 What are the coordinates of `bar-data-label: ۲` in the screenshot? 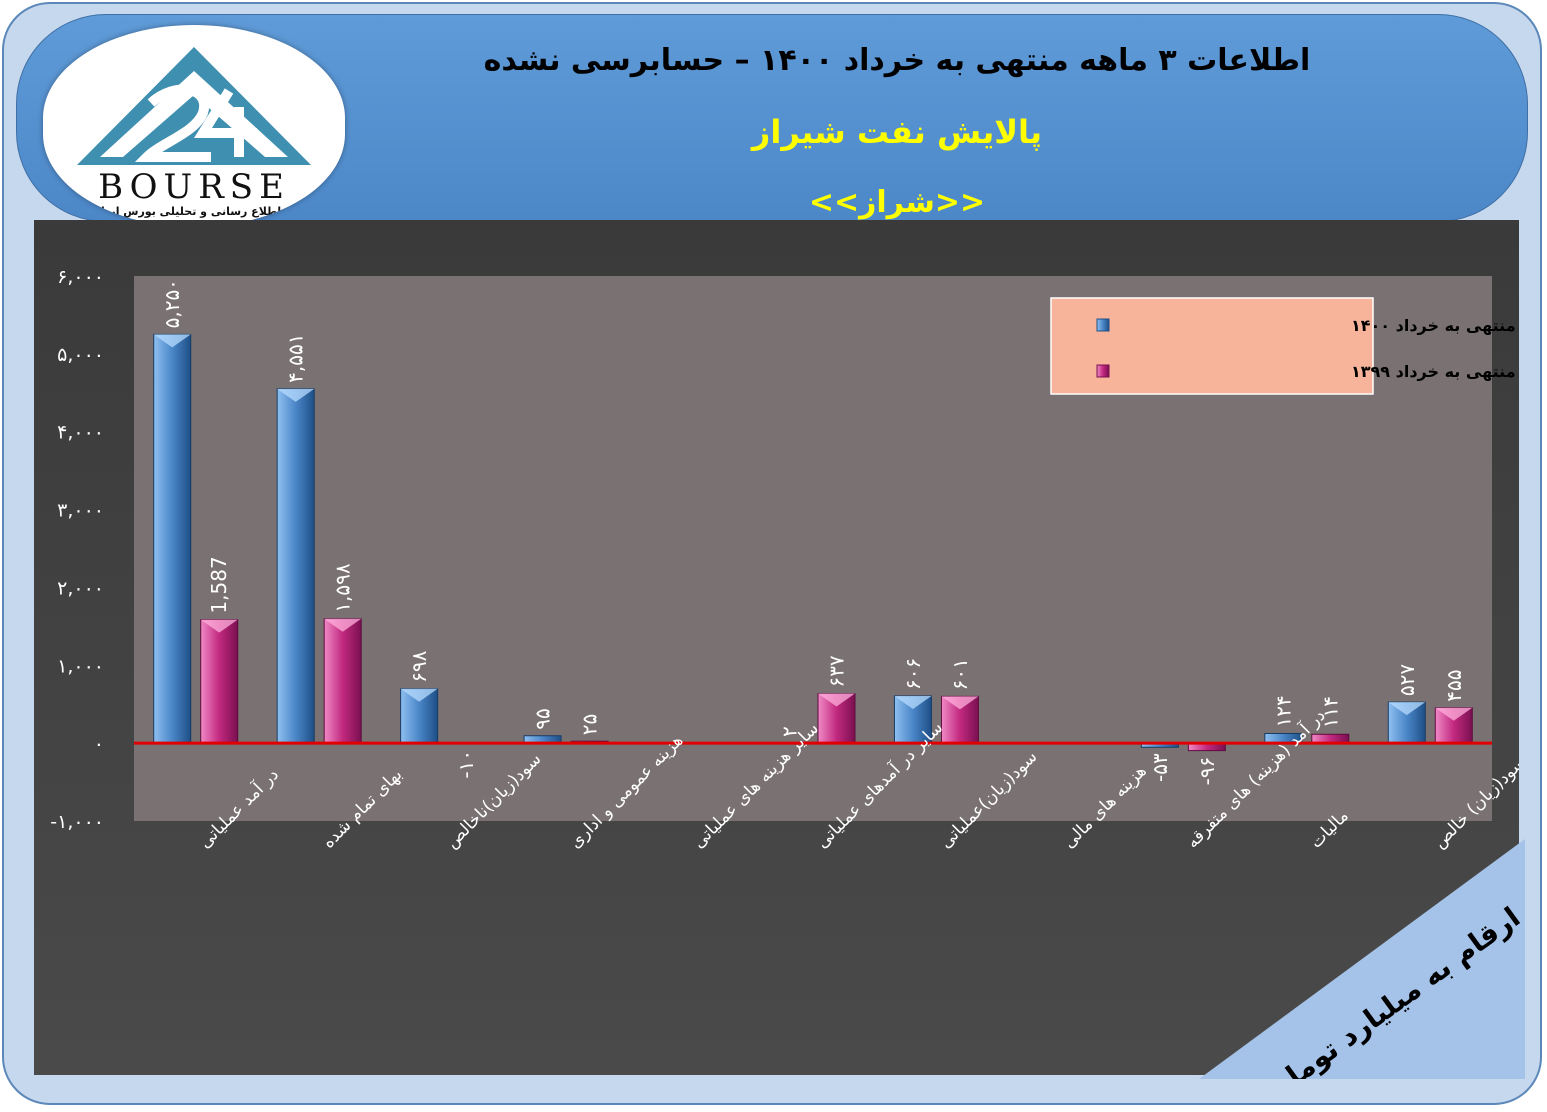 It's located at (790, 731).